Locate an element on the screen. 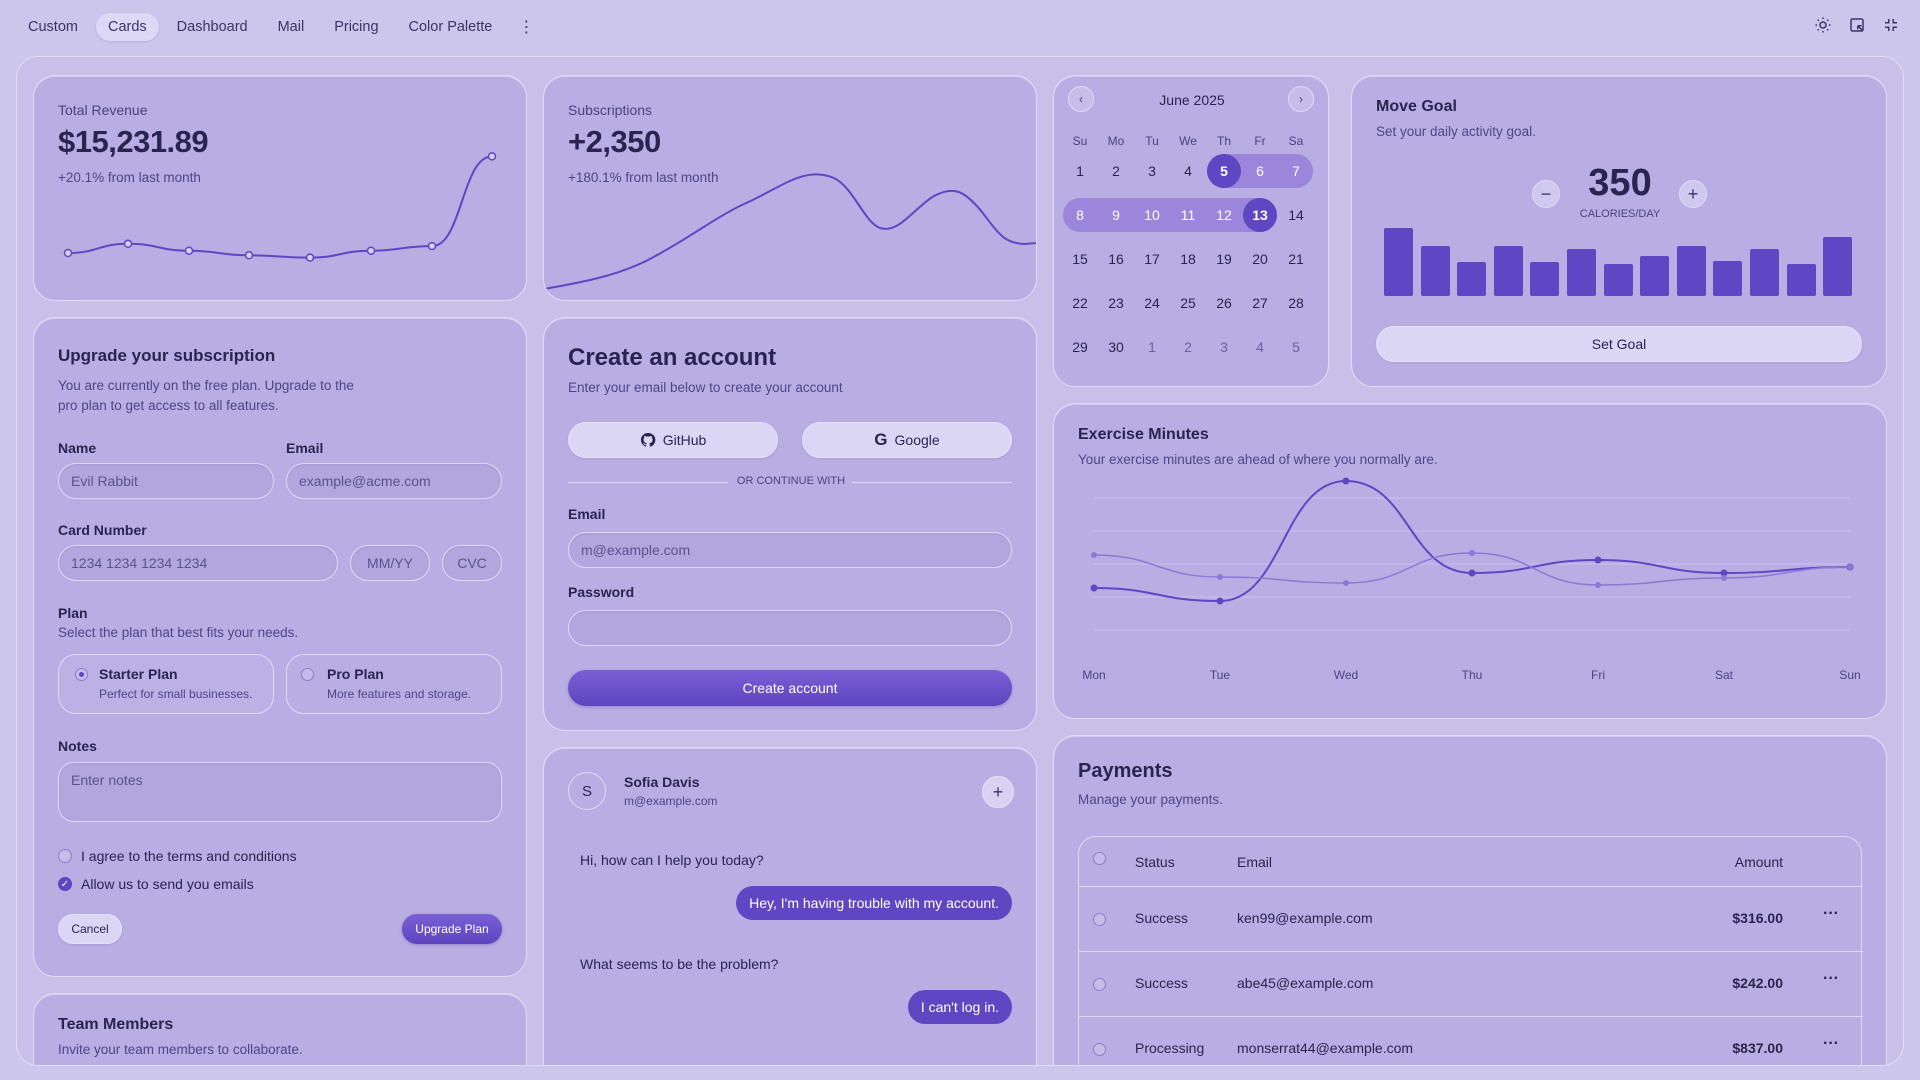 This screenshot has height=1080, width=1920. row-status: Processing is located at coordinates (1170, 1048).